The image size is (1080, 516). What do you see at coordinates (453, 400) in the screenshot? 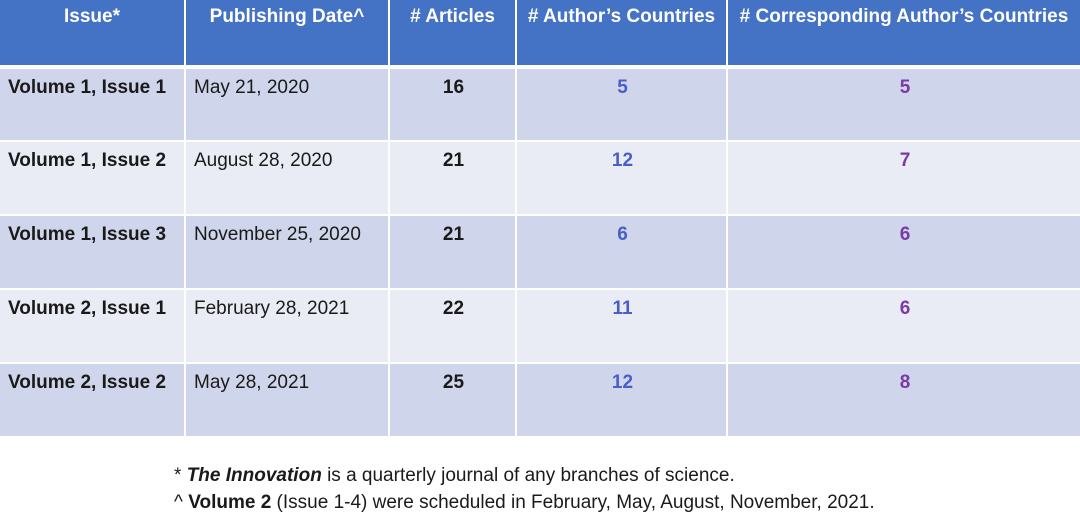
I see `cell-articles: 25` at bounding box center [453, 400].